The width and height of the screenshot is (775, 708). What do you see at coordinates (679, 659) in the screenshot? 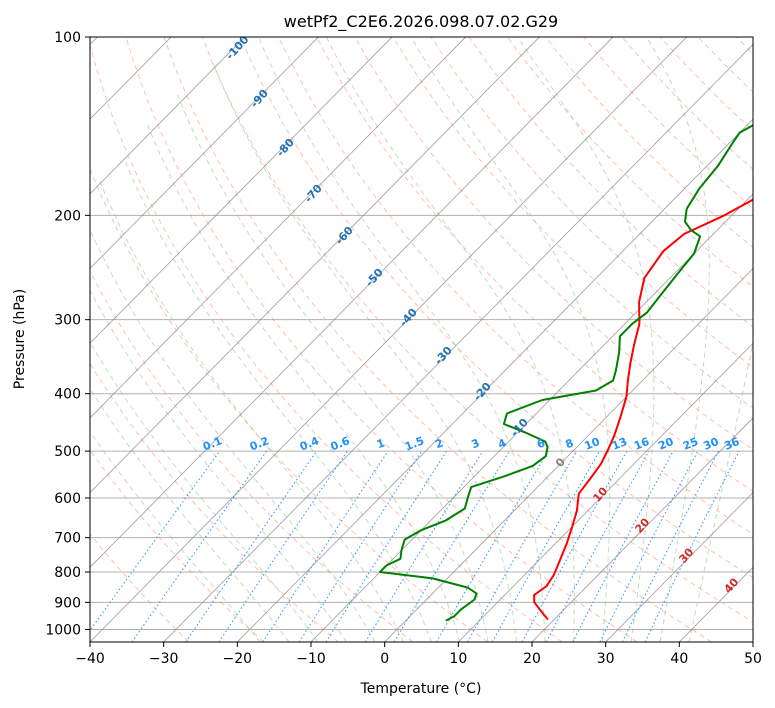
I see `x-tick-label: 40` at bounding box center [679, 659].